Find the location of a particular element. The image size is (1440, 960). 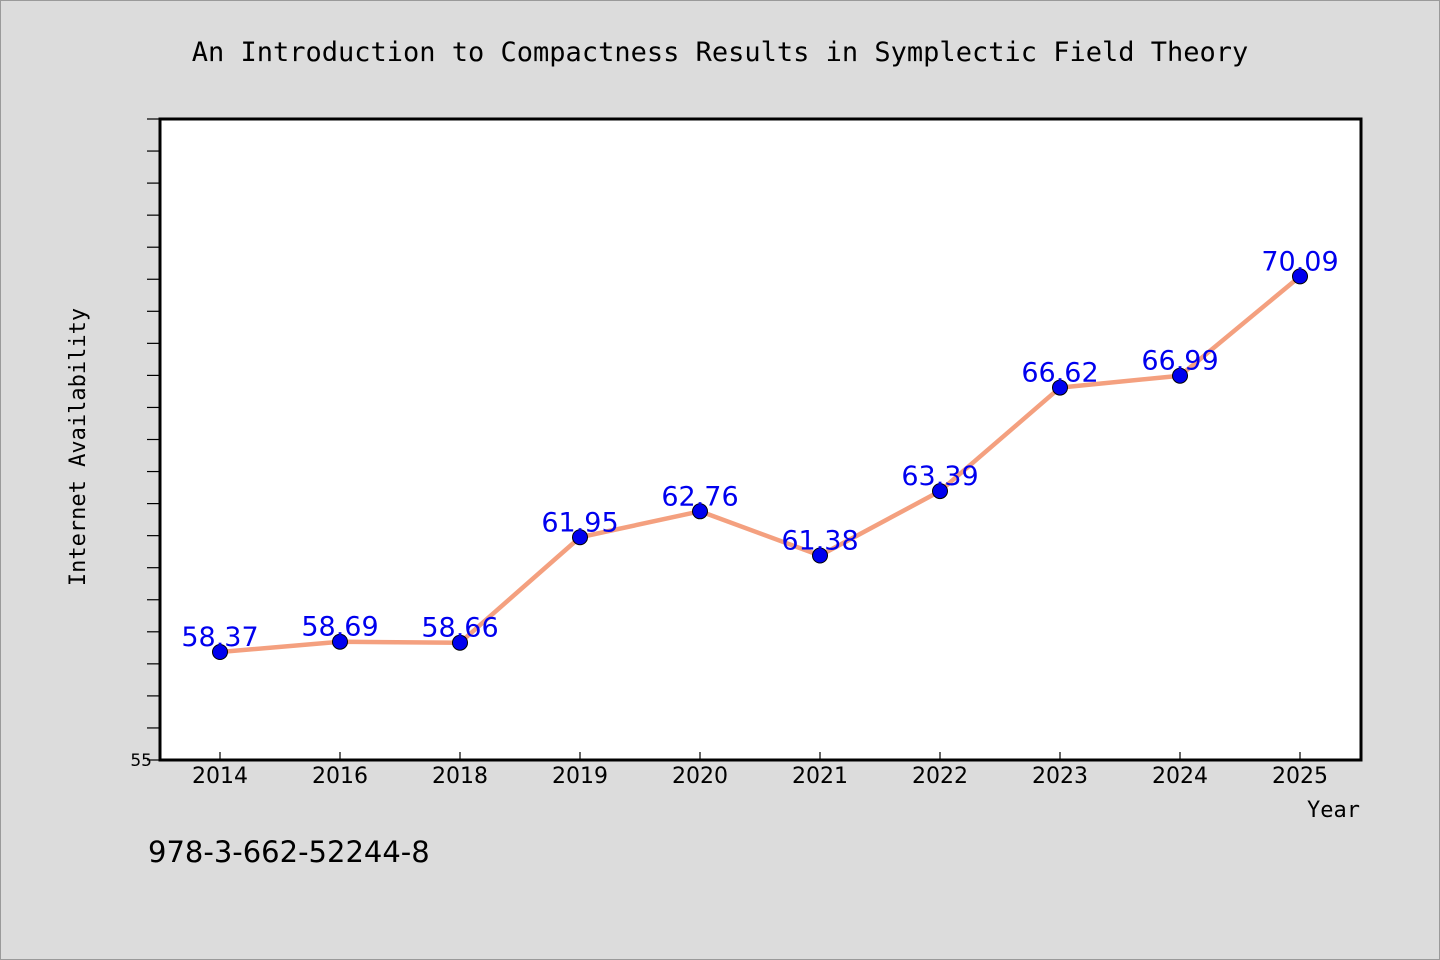

y-axis-label: Internet Availability is located at coordinates (78, 447).